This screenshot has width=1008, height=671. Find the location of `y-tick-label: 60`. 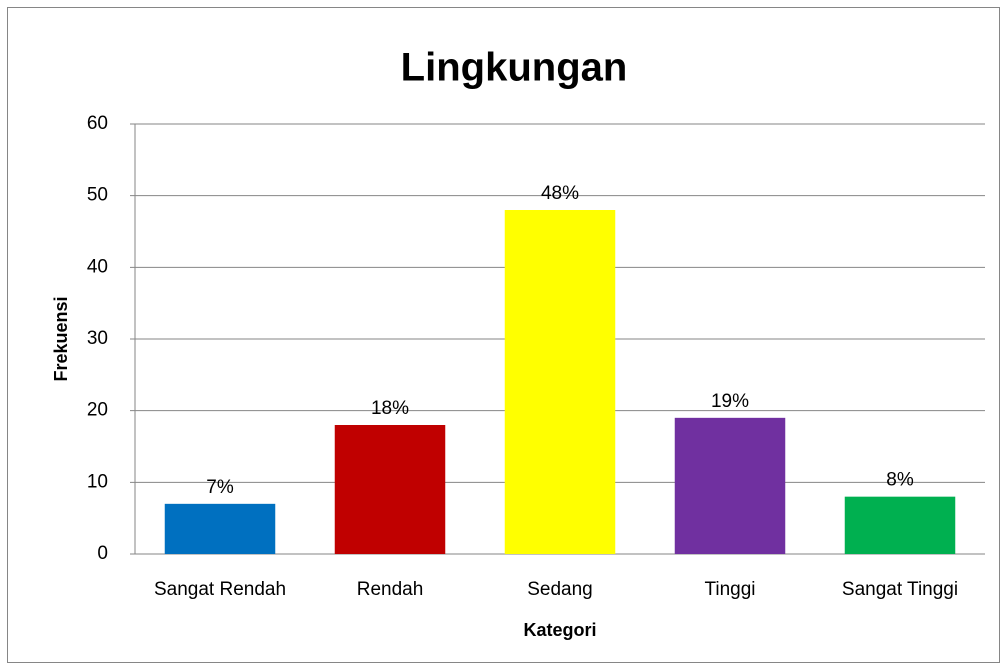

y-tick-label: 60 is located at coordinates (97, 123).